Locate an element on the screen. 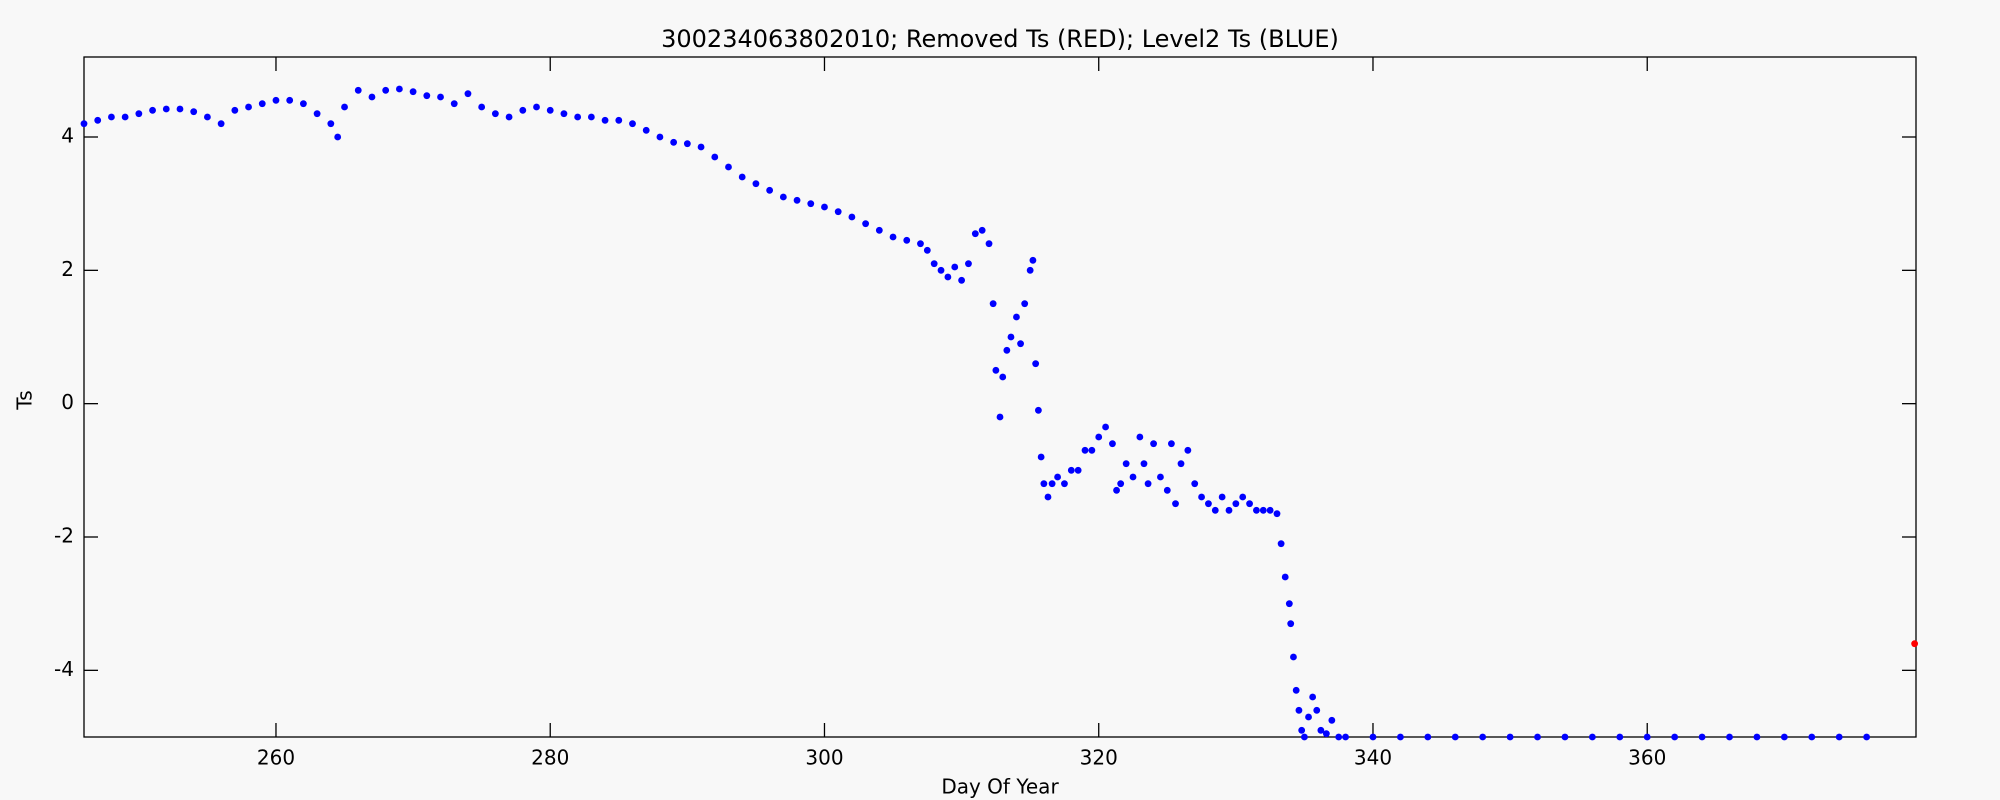  x-tick-label: 300 is located at coordinates (824, 758).